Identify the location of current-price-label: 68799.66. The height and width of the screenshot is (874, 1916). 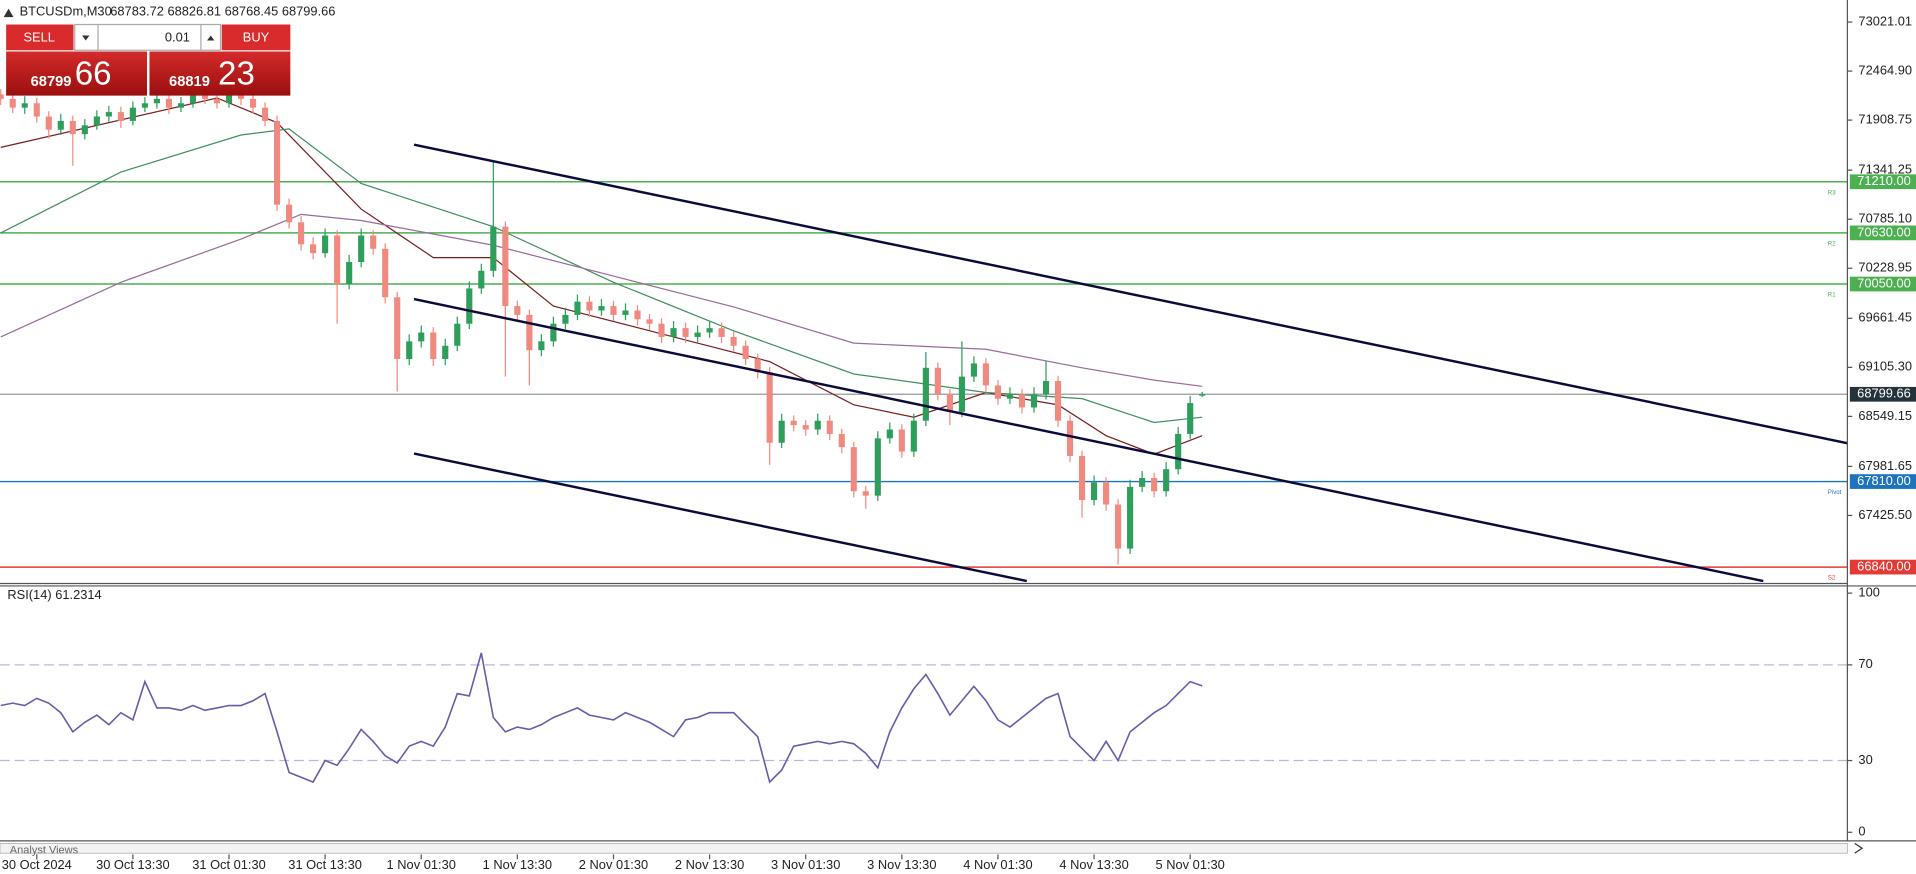
(1884, 393).